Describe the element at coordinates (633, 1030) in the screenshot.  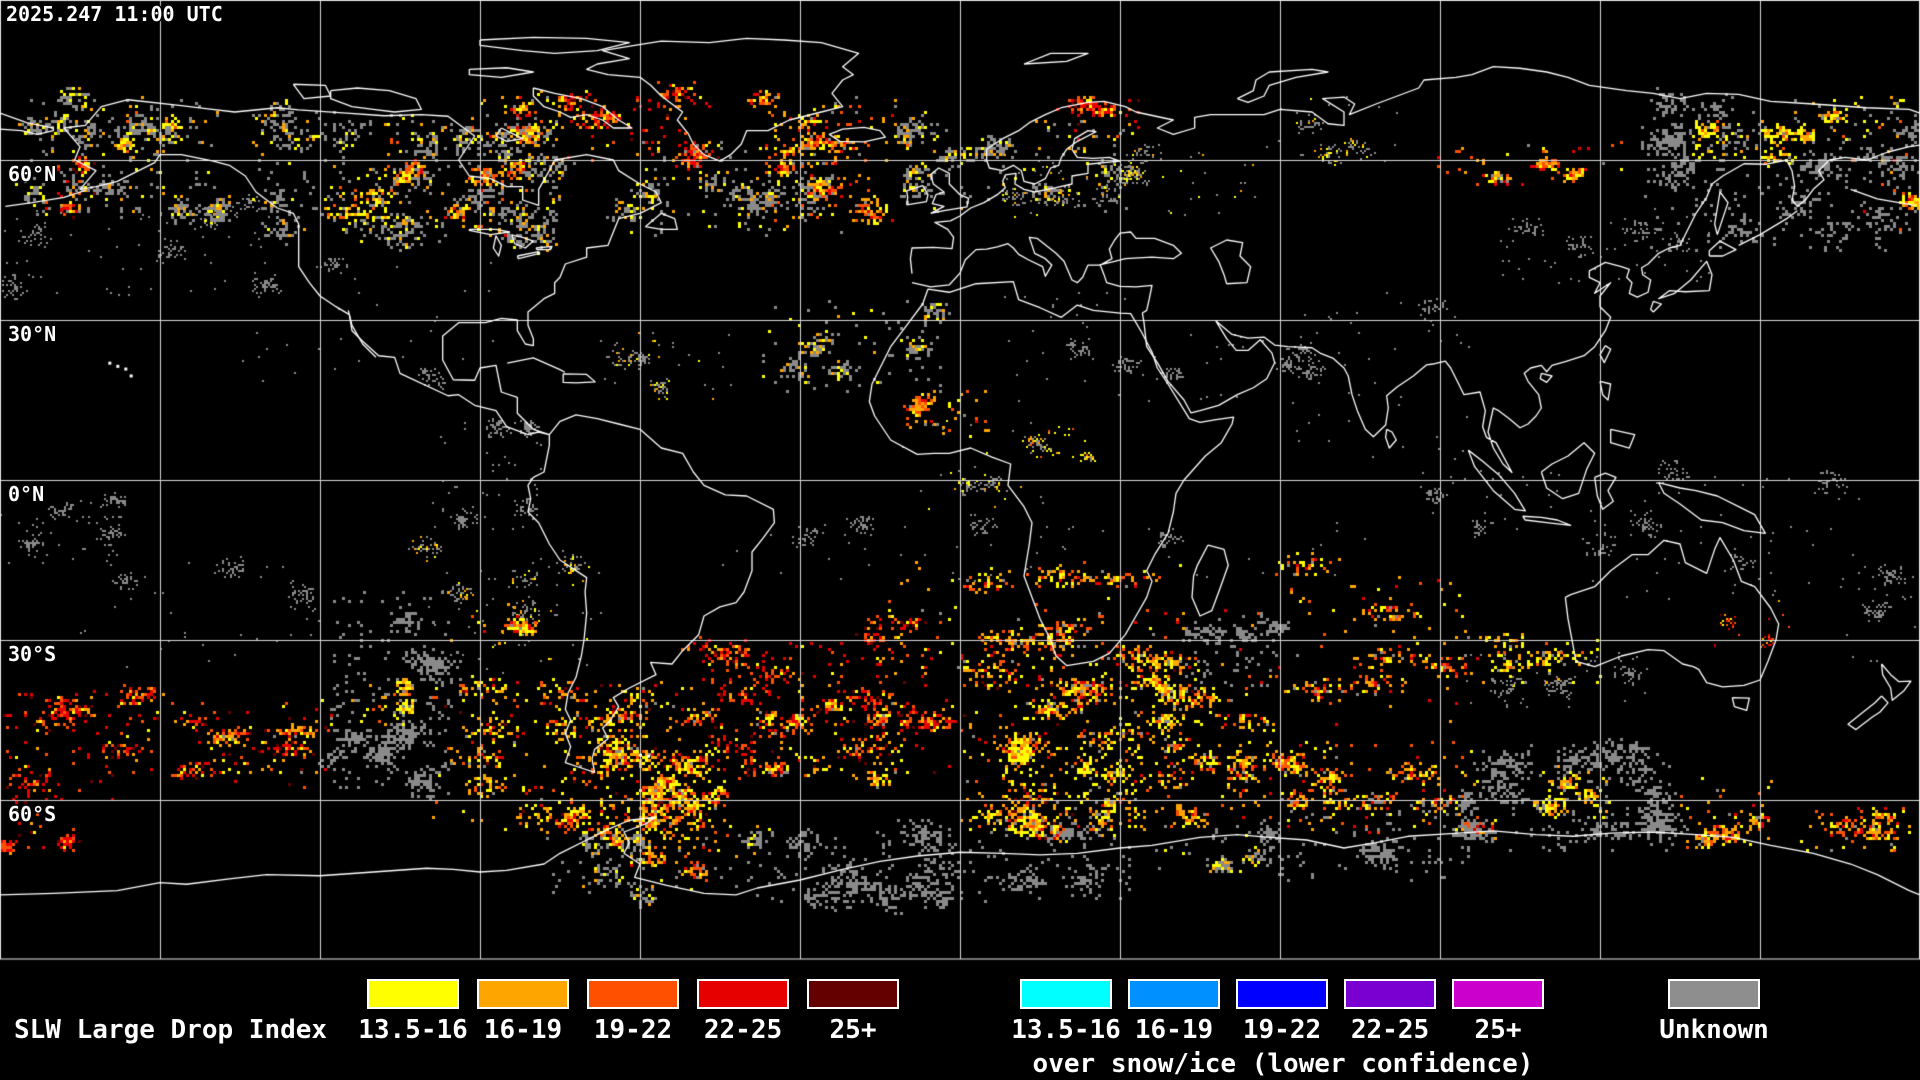
I see `legend-label-warm-19-22: 19-22` at that location.